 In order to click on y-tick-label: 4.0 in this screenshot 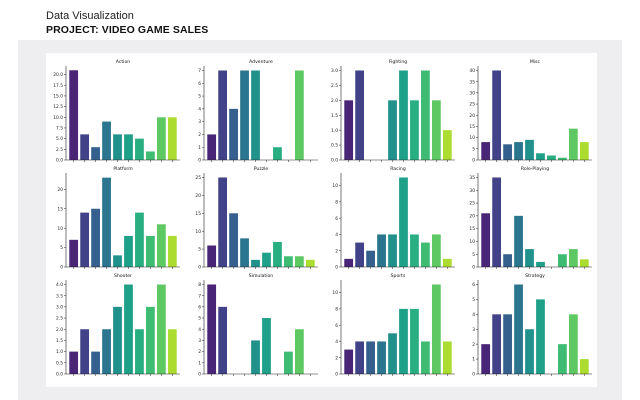, I will do `click(59, 285)`.